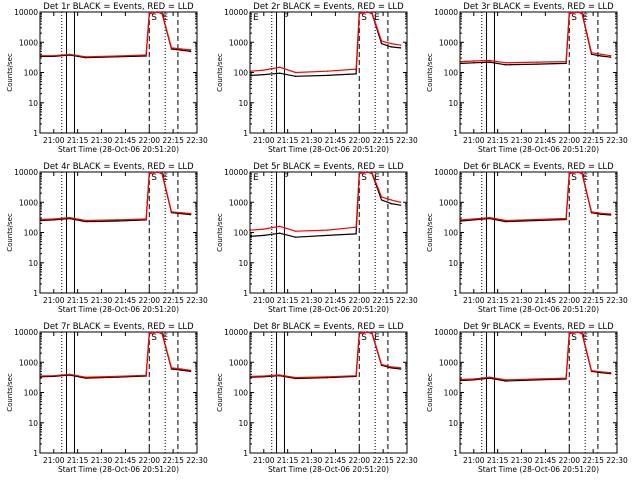 The height and width of the screenshot is (480, 640). Describe the element at coordinates (538, 167) in the screenshot. I see `chart-title: Det 6r BLACK = Events, RED = LLD` at that location.